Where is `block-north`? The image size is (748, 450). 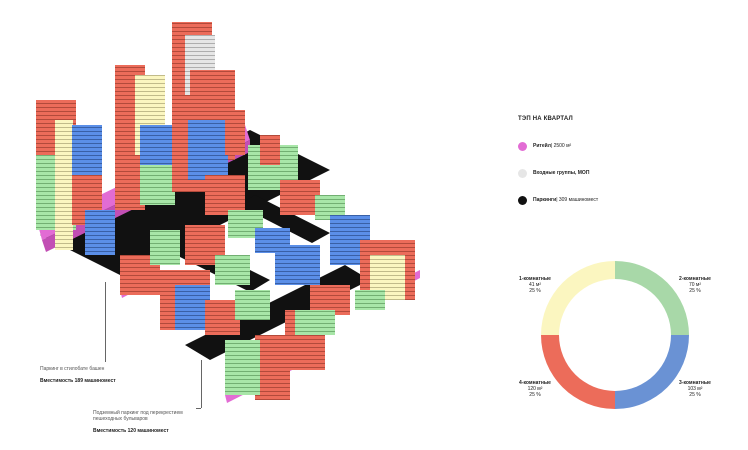
block-north is located at coordinates (275, 194).